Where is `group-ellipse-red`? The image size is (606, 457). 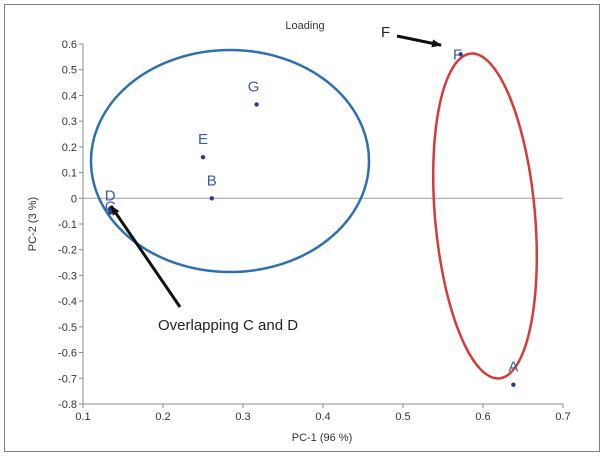 group-ellipse-red is located at coordinates (485, 216).